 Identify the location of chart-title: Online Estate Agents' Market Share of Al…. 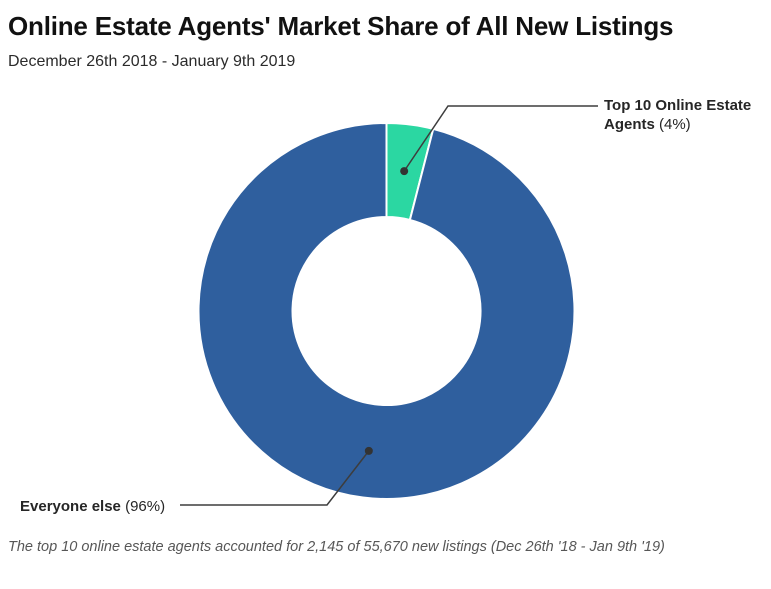
(341, 26).